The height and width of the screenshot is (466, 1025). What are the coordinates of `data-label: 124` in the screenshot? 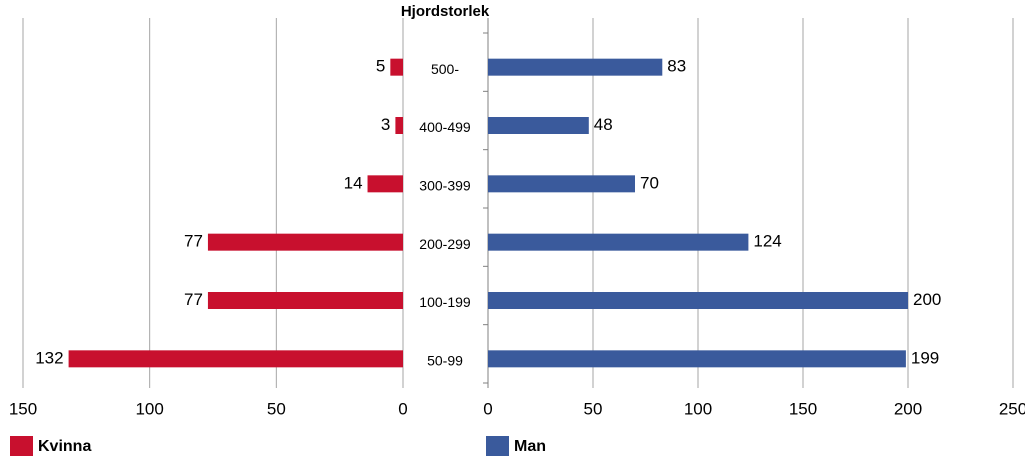 It's located at (767, 241).